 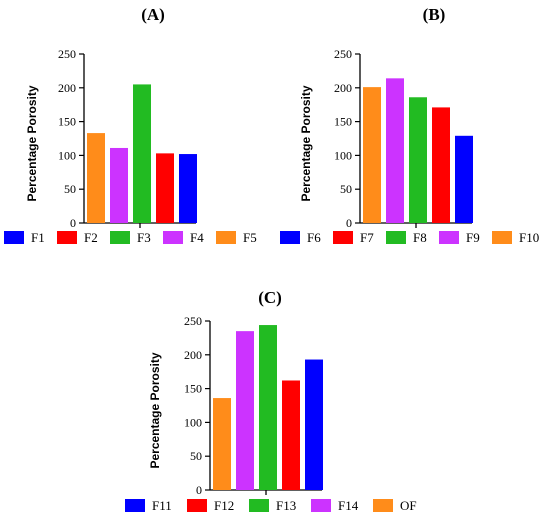 I want to click on legend-label-f12: F12, so click(x=224, y=505).